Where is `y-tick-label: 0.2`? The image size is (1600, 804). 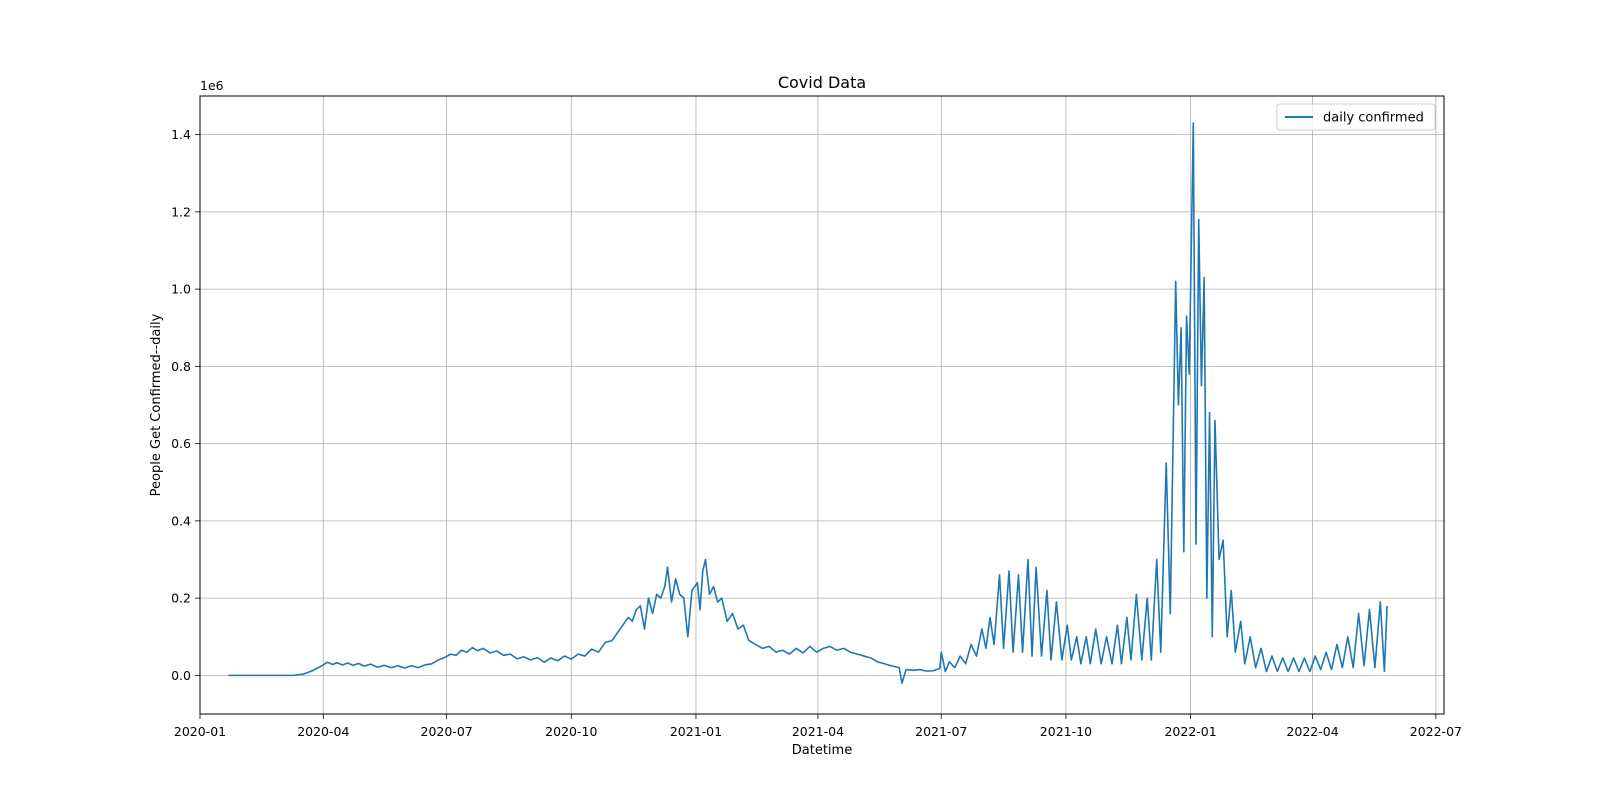
y-tick-label: 0.2 is located at coordinates (181, 598).